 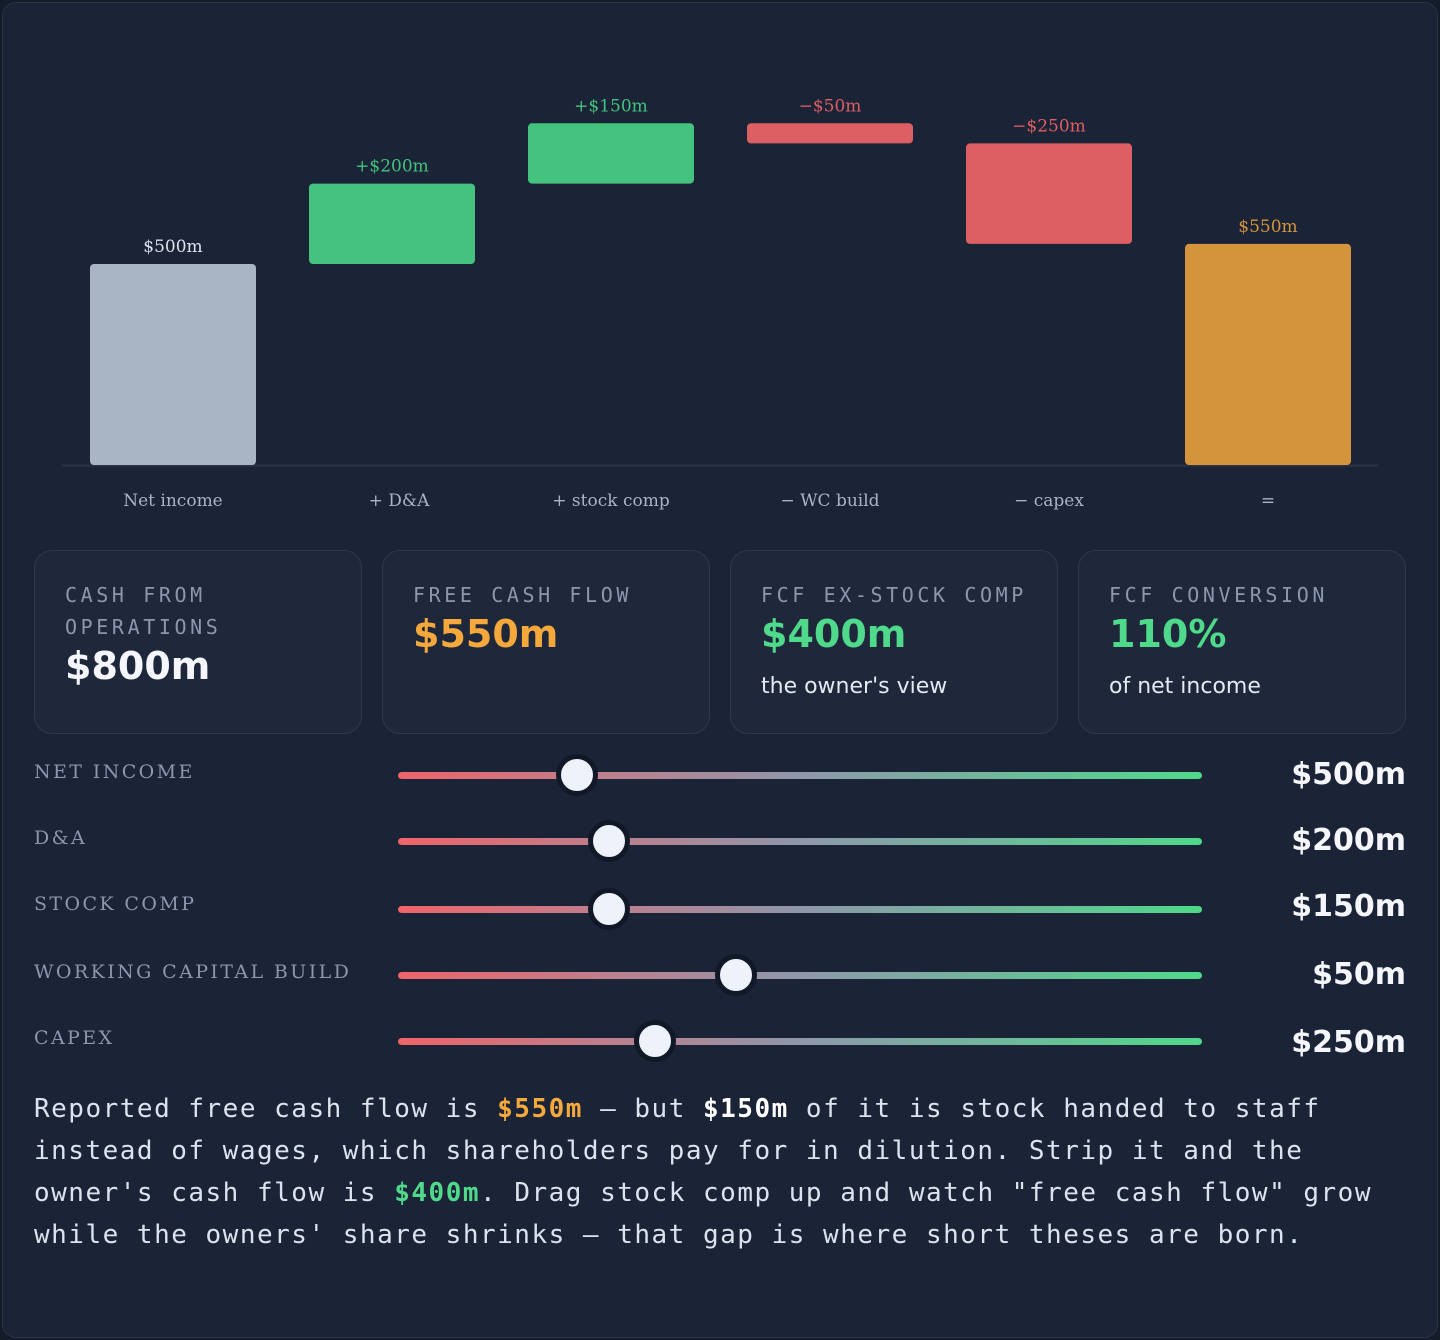 I want to click on tick-label: − capex, so click(x=1049, y=501).